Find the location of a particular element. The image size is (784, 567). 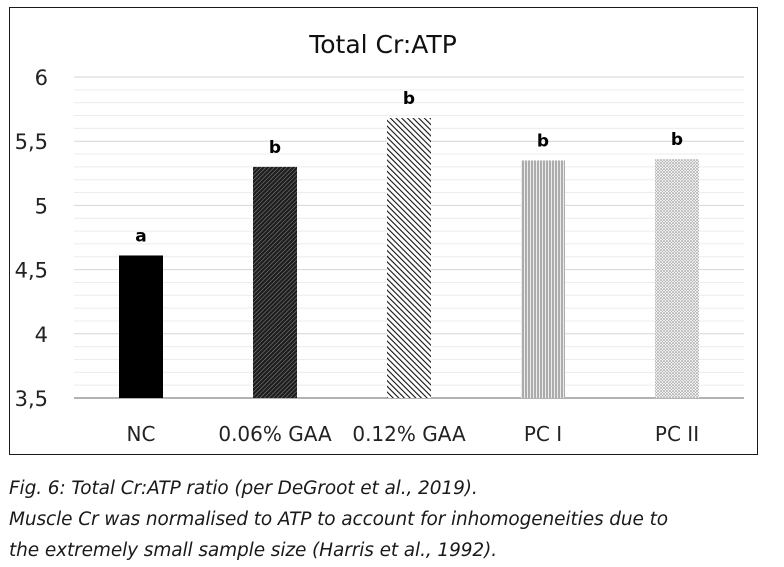

chart-title: Total Cr:ATP is located at coordinates (382, 44).